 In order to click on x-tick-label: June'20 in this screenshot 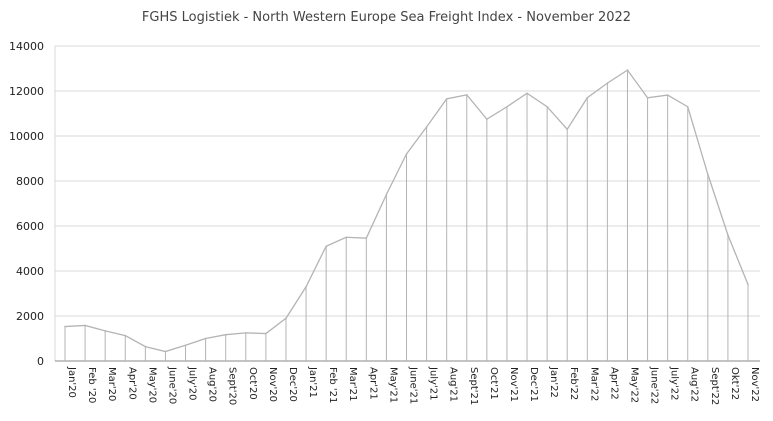, I will do `click(171, 385)`.